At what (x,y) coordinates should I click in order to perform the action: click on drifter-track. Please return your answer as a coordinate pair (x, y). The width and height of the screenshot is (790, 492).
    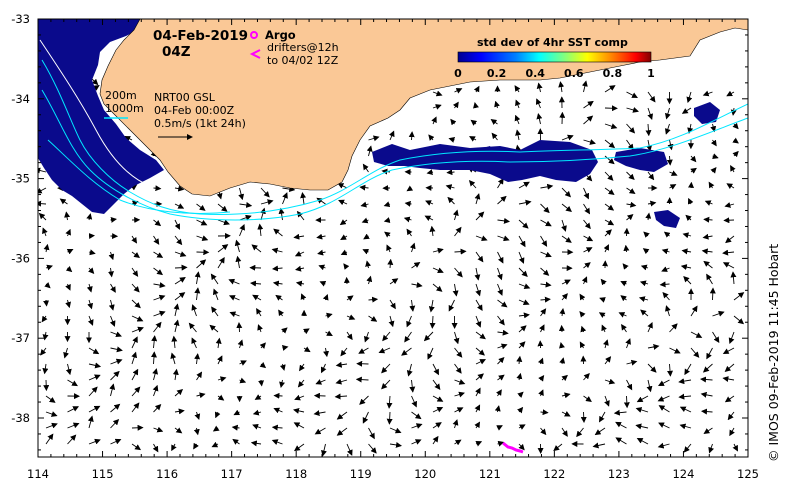
    Looking at the image, I should click on (513, 447).